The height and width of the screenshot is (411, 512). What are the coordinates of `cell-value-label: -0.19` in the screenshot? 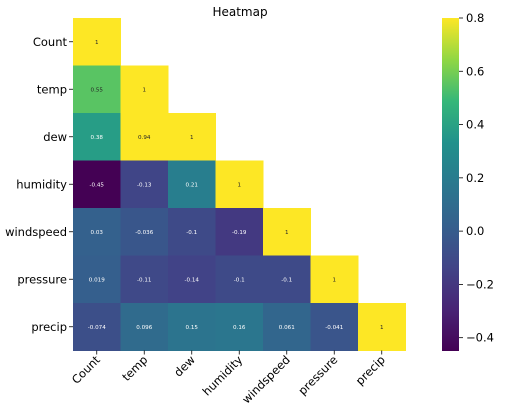 It's located at (239, 233).